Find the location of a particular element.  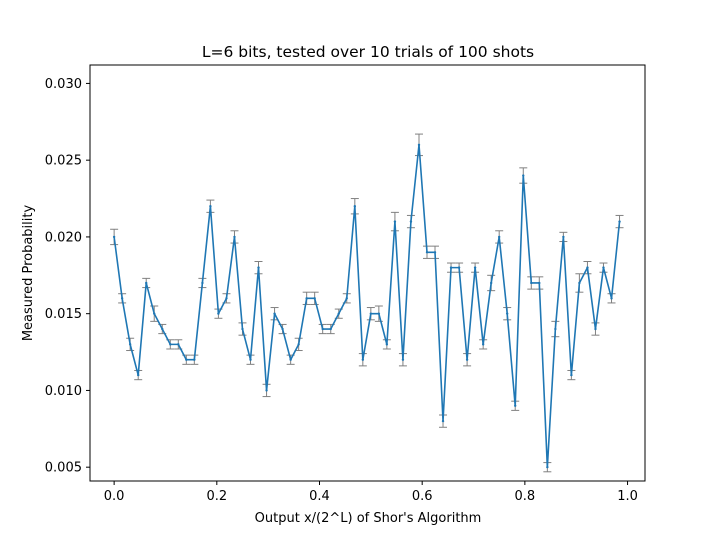

x-axis: 0.0 0.2 0.4 0.6 0.8 1.0 is located at coordinates (371, 492).